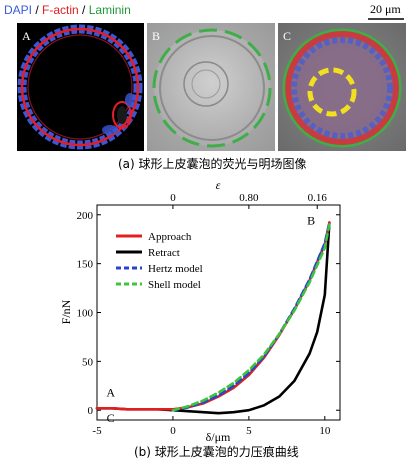 The height and width of the screenshot is (461, 412). Describe the element at coordinates (218, 185) in the screenshot. I see `top-axis-label: ε` at that location.